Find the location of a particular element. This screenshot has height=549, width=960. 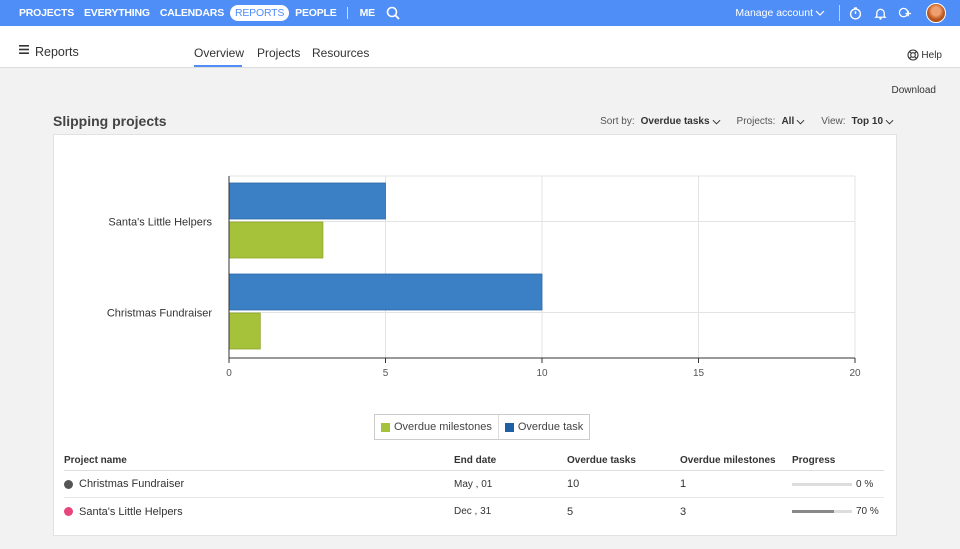

manage-account-menu: Manage account is located at coordinates (780, 13).